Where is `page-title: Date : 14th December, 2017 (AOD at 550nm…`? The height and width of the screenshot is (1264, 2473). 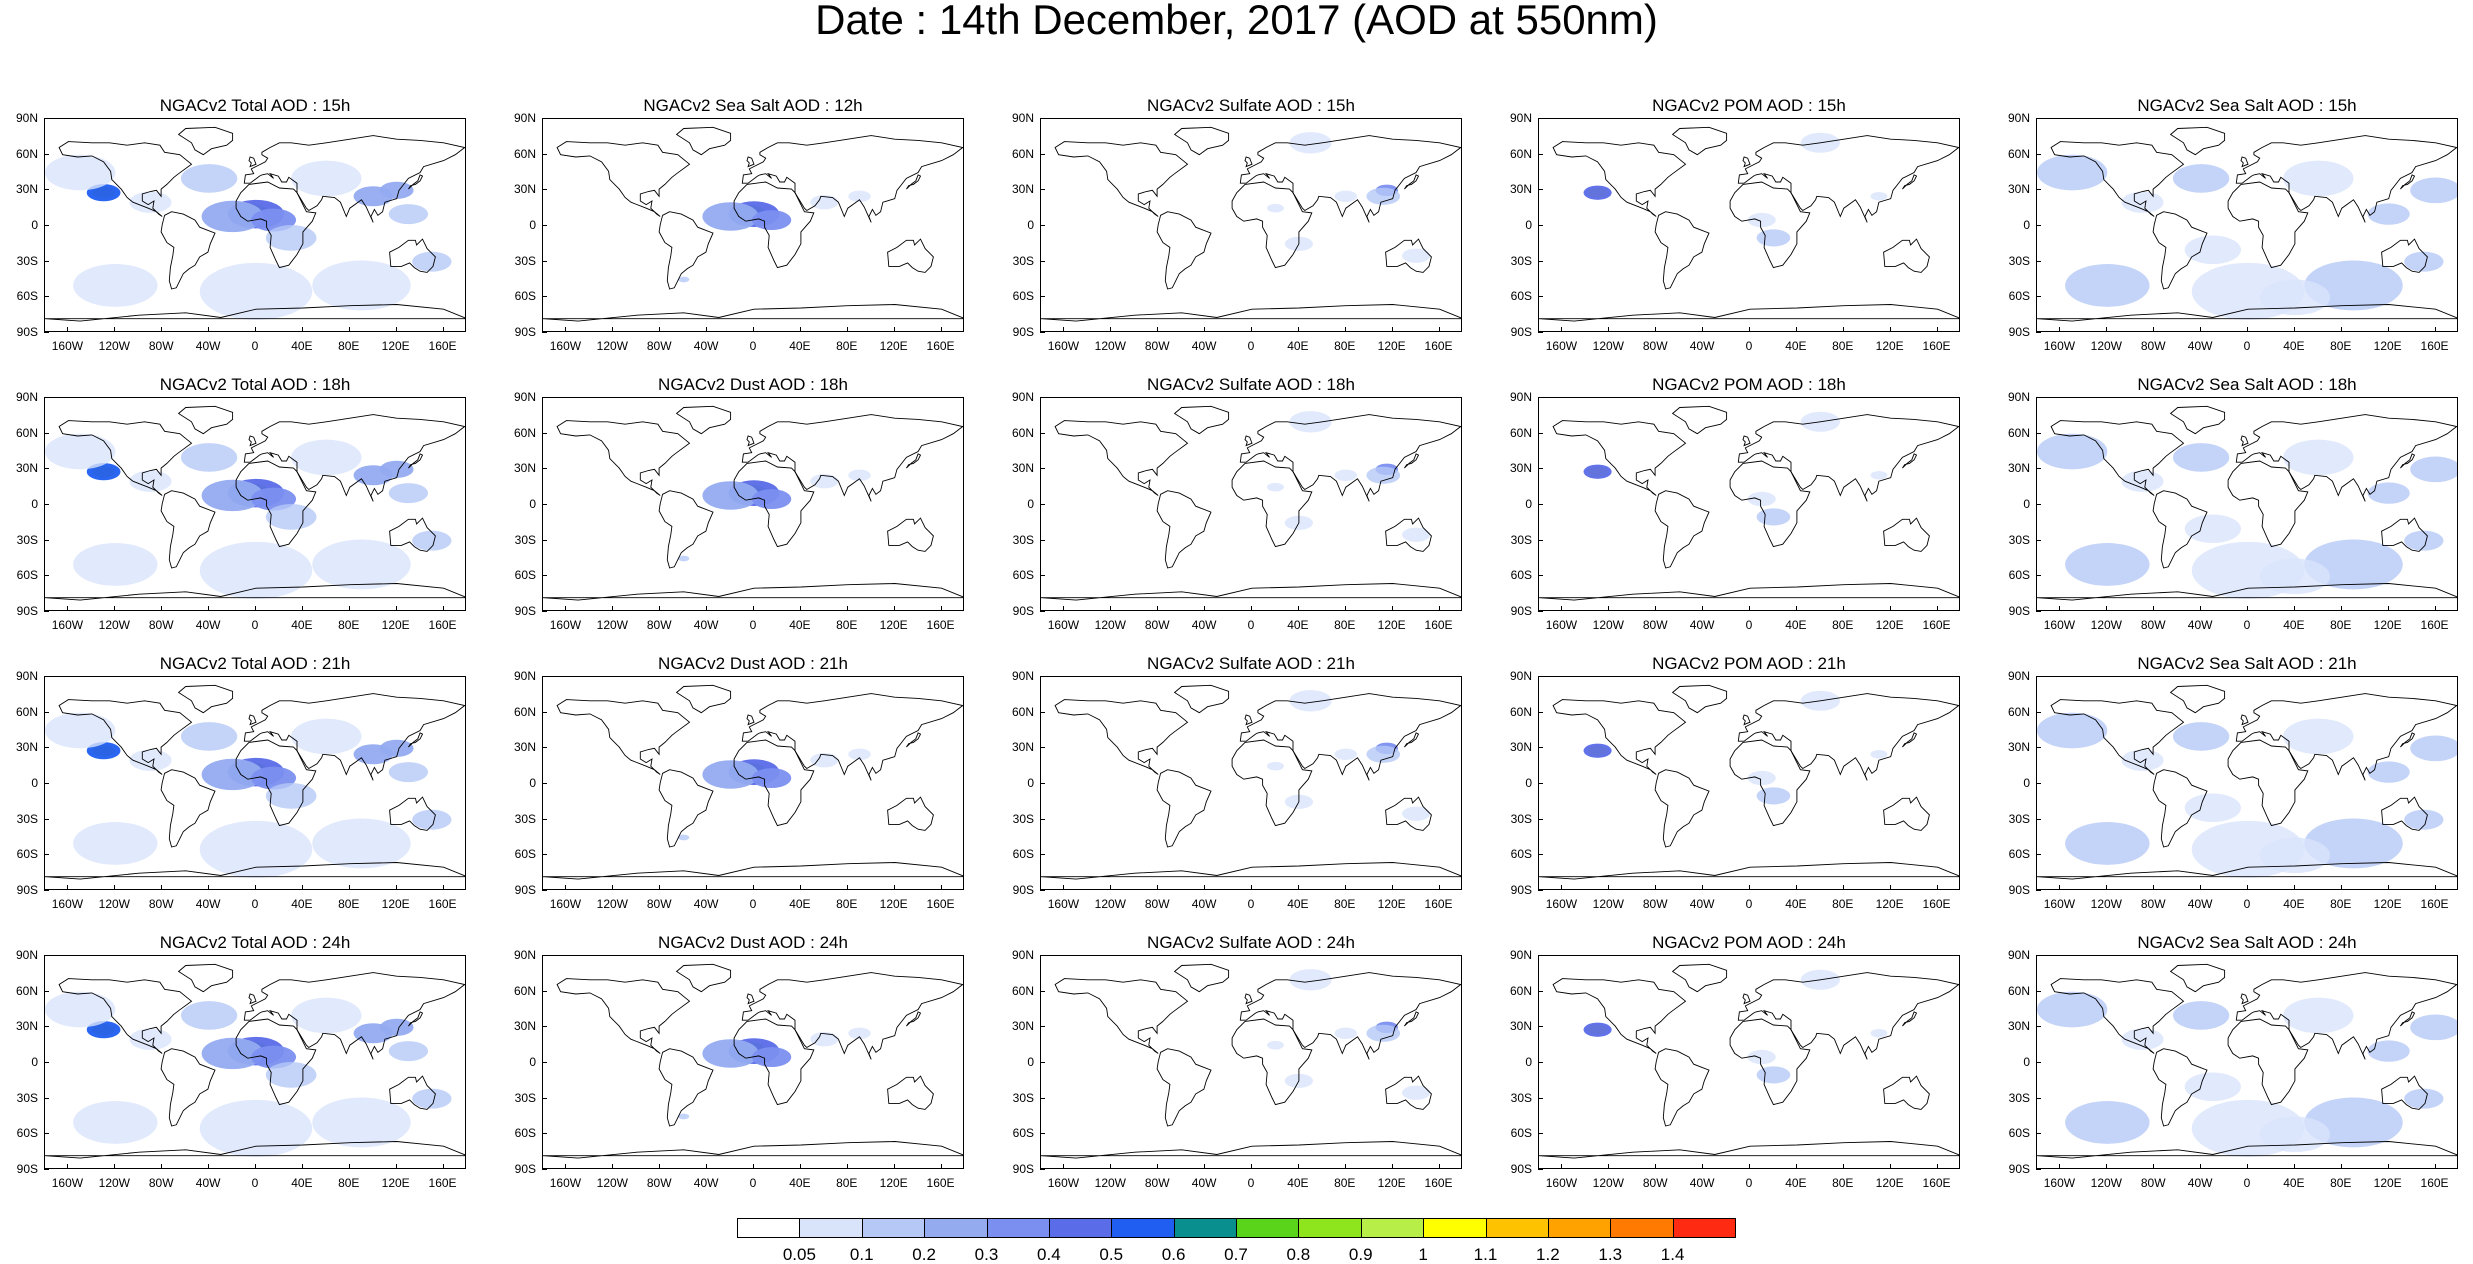 page-title: Date : 14th December, 2017 (AOD at 550nm… is located at coordinates (1236, 21).